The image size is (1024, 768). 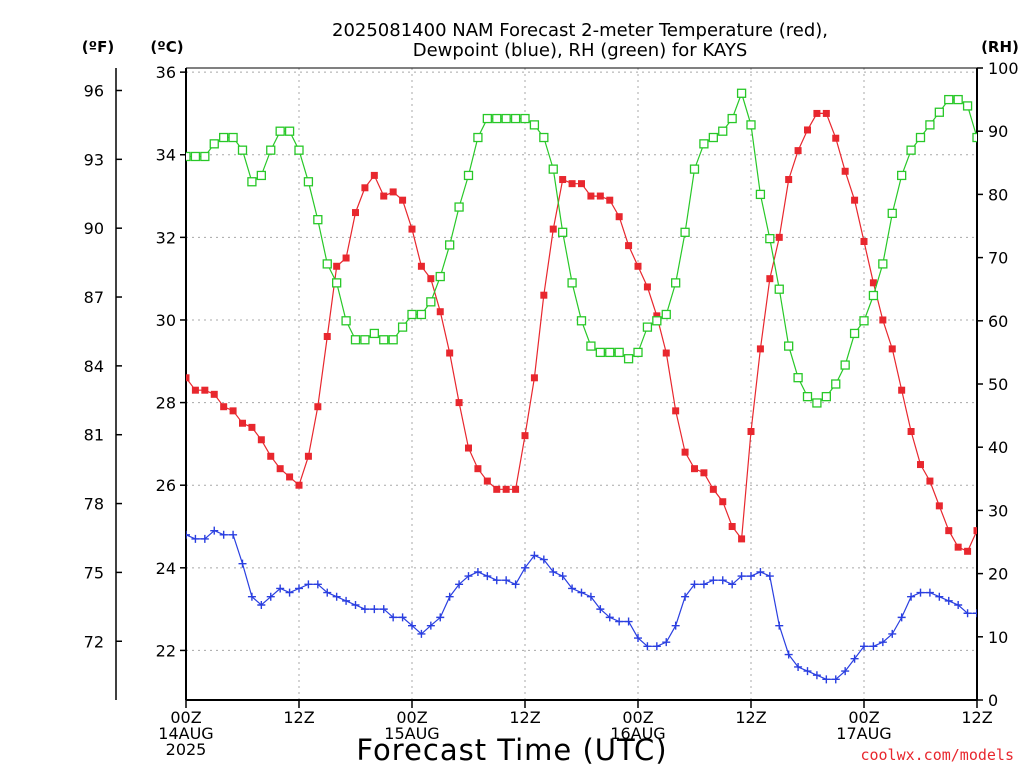 I want to click on rh-axis-tick-label: 0, so click(x=993, y=700).